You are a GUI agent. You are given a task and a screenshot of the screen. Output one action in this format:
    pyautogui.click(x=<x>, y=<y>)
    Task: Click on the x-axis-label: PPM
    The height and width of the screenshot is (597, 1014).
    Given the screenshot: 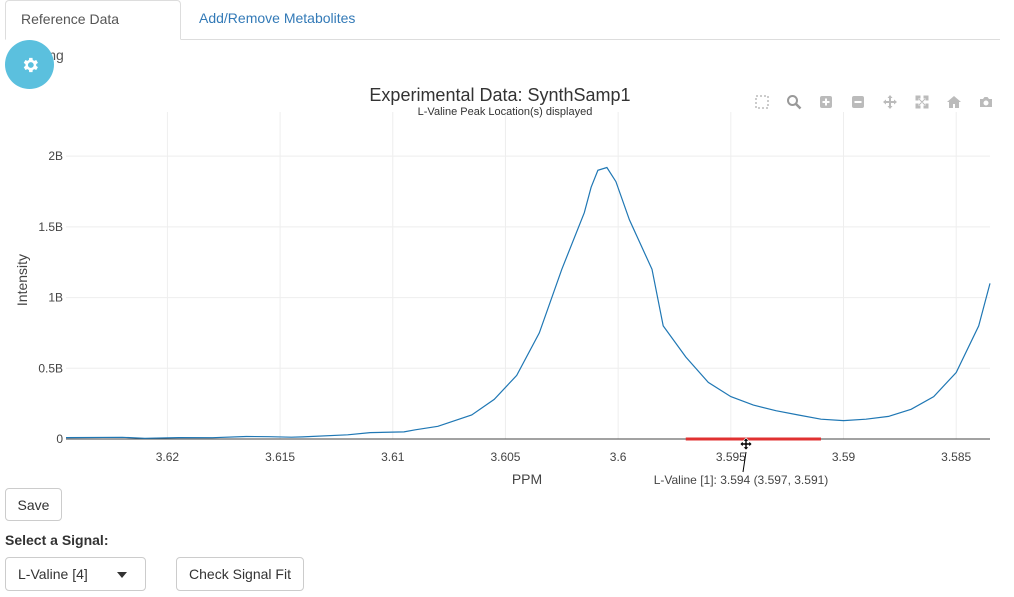 What is the action you would take?
    pyautogui.click(x=527, y=479)
    